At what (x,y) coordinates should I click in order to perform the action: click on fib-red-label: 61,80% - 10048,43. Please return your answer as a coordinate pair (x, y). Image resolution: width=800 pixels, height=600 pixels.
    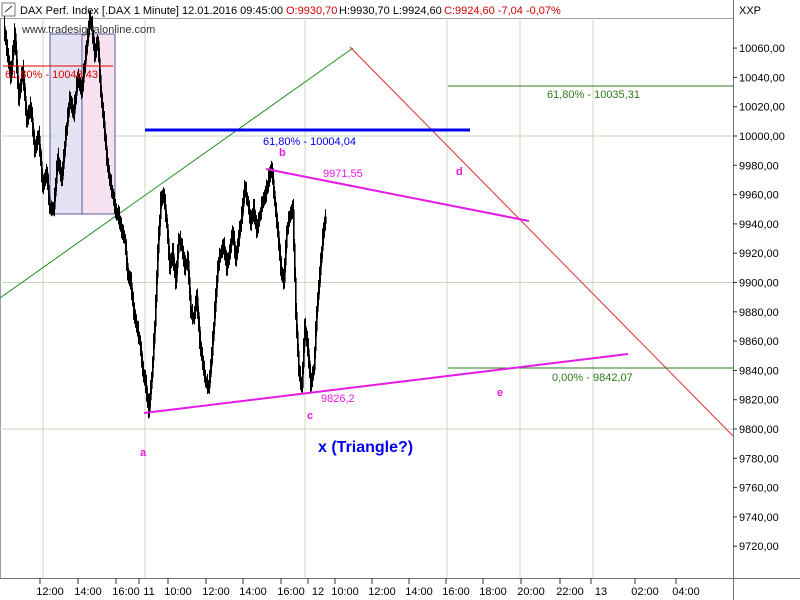
    Looking at the image, I should click on (51, 75).